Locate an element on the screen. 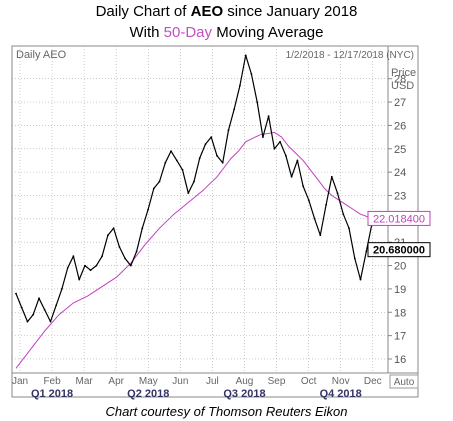 The width and height of the screenshot is (453, 421). month-label: Dec is located at coordinates (373, 381).